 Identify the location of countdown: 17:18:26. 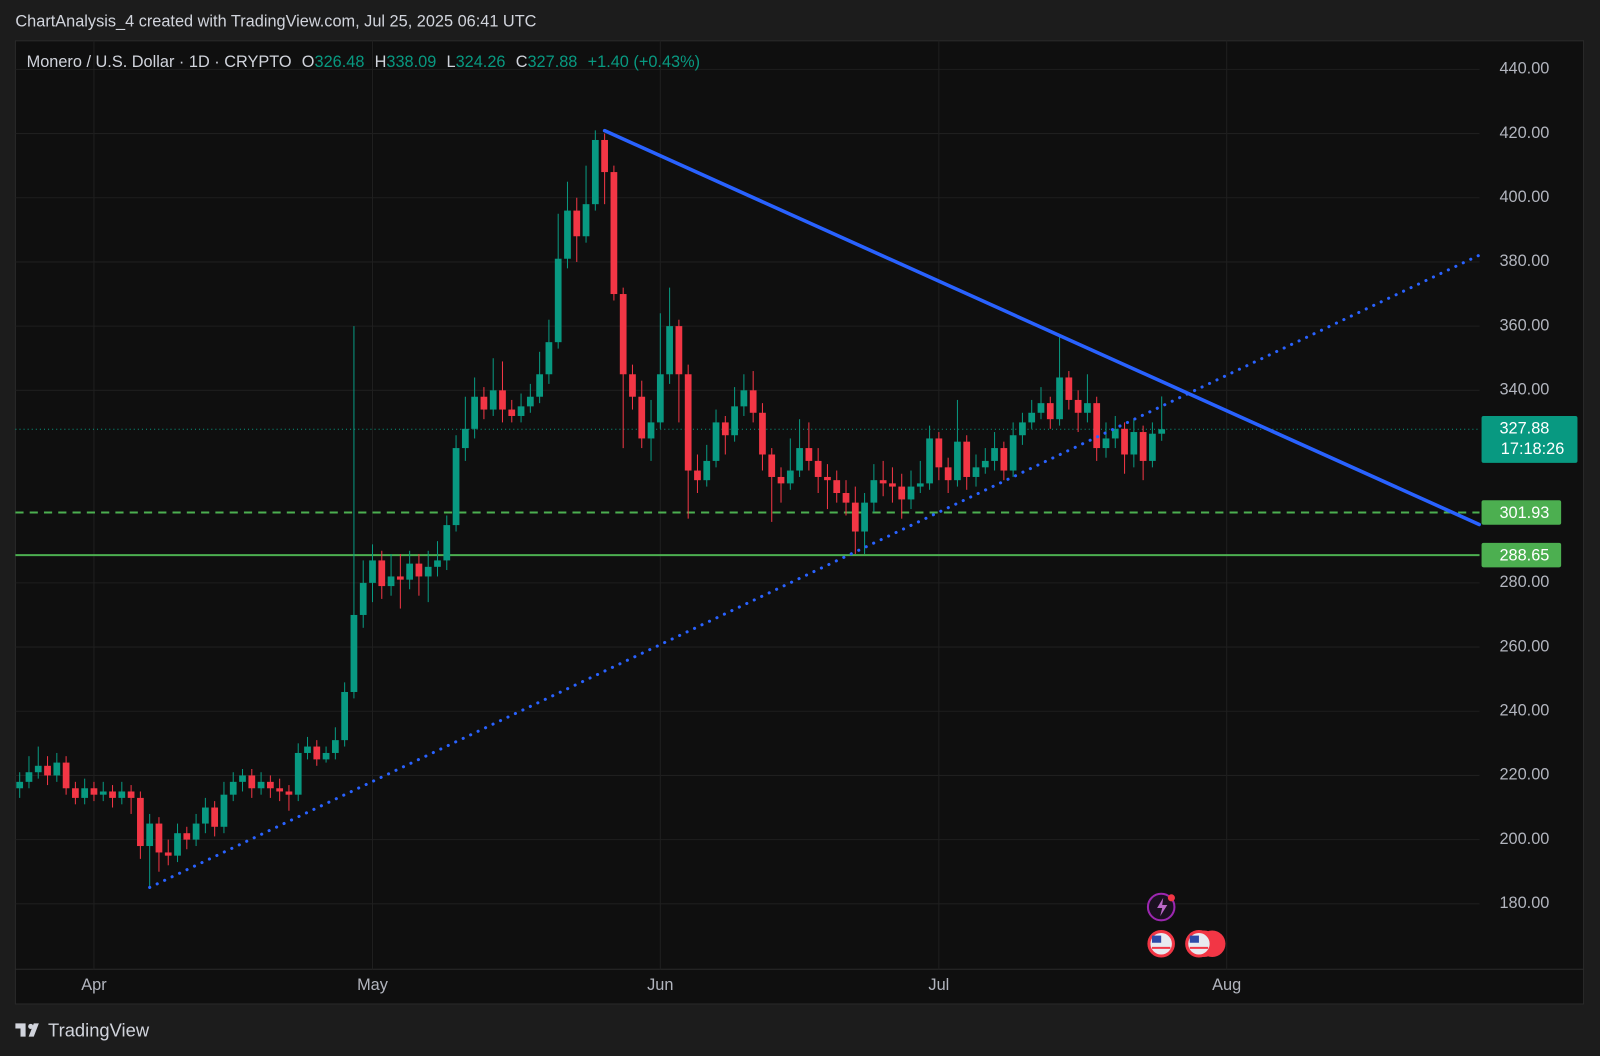
(1532, 449).